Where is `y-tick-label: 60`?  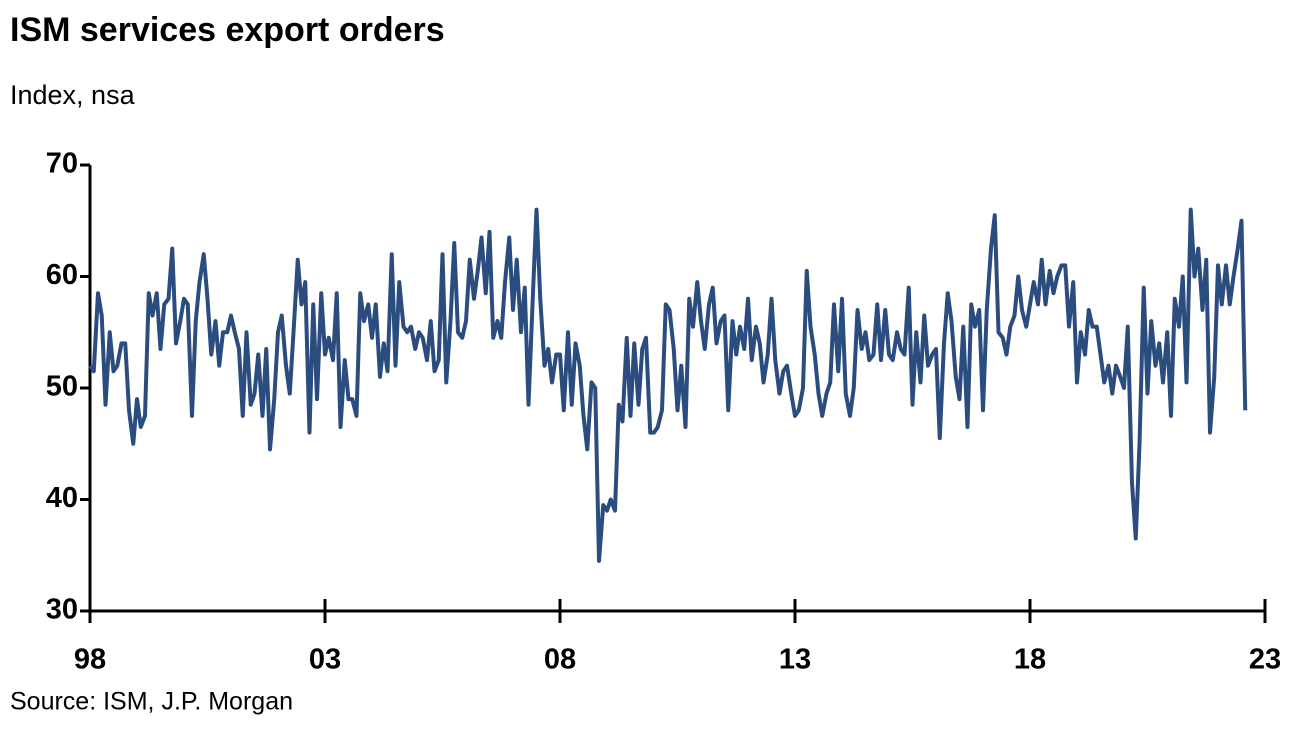 y-tick-label: 60 is located at coordinates (62, 275).